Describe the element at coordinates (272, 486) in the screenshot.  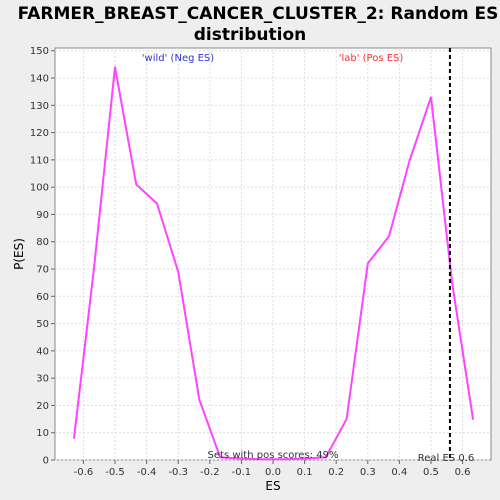
I see `x-axis-label: ES` at that location.